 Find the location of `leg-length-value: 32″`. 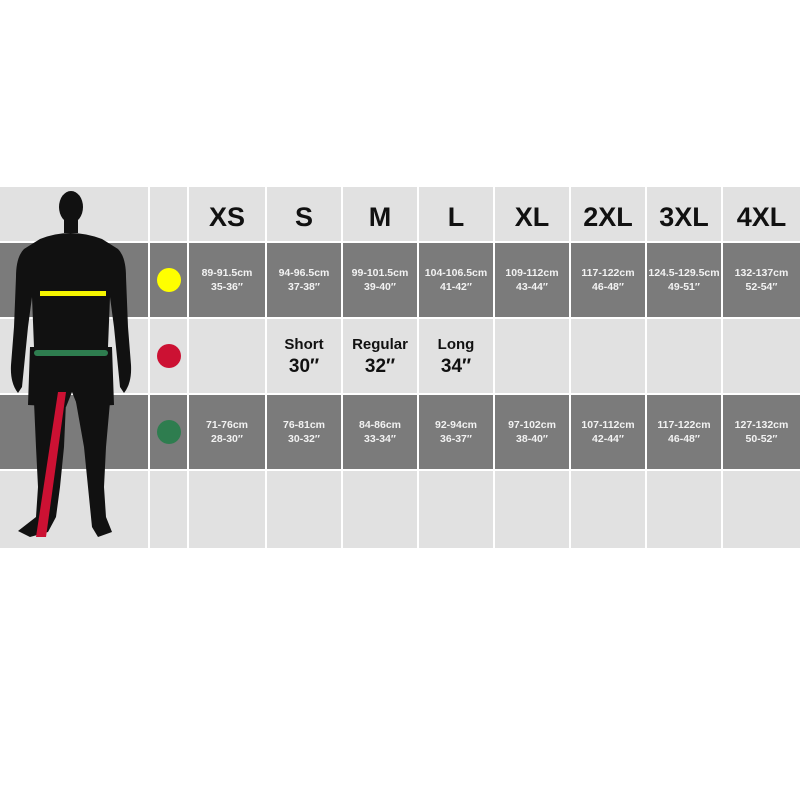

leg-length-value: 32″ is located at coordinates (380, 366).